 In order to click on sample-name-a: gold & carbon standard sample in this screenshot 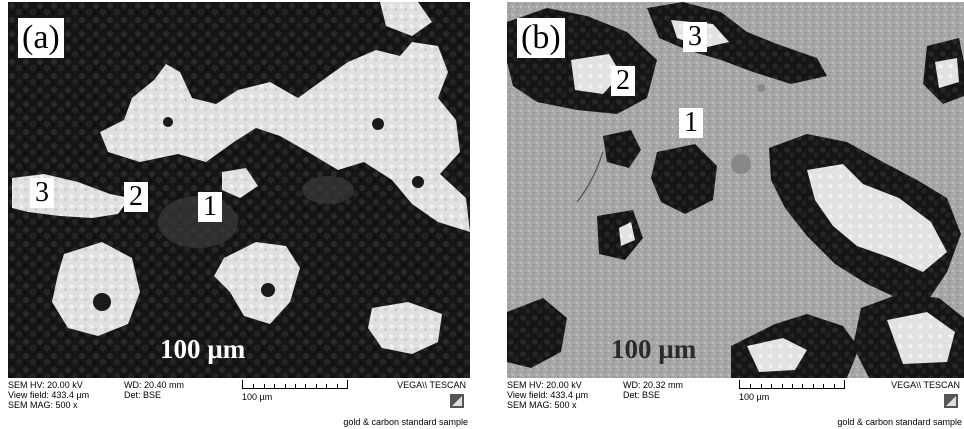, I will do `click(405, 422)`.